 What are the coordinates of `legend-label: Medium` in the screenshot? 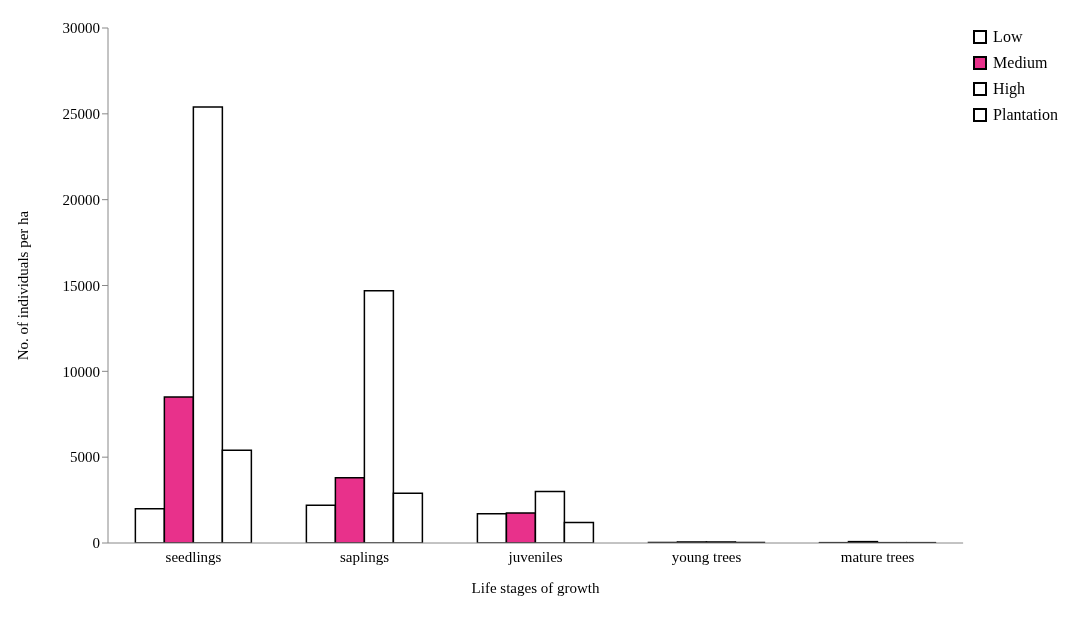 It's located at (1020, 63).